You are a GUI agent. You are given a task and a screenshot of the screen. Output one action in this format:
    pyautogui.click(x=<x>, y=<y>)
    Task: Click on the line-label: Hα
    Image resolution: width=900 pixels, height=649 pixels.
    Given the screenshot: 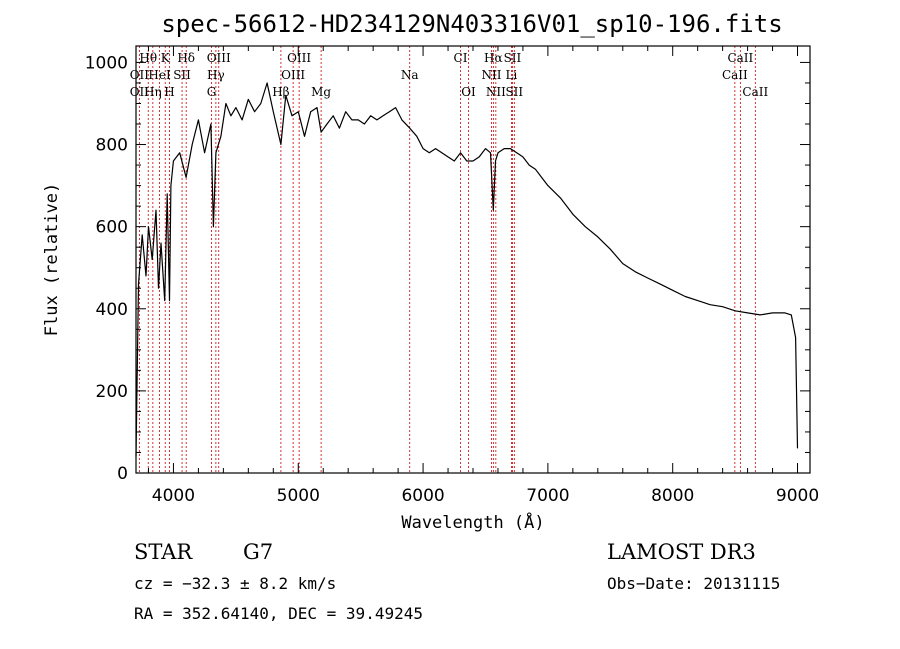 What is the action you would take?
    pyautogui.click(x=493, y=58)
    